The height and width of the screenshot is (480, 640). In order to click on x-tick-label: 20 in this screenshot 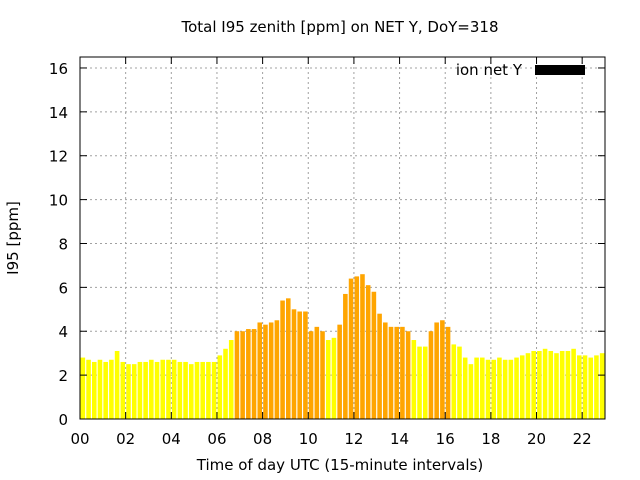, I will do `click(536, 439)`.